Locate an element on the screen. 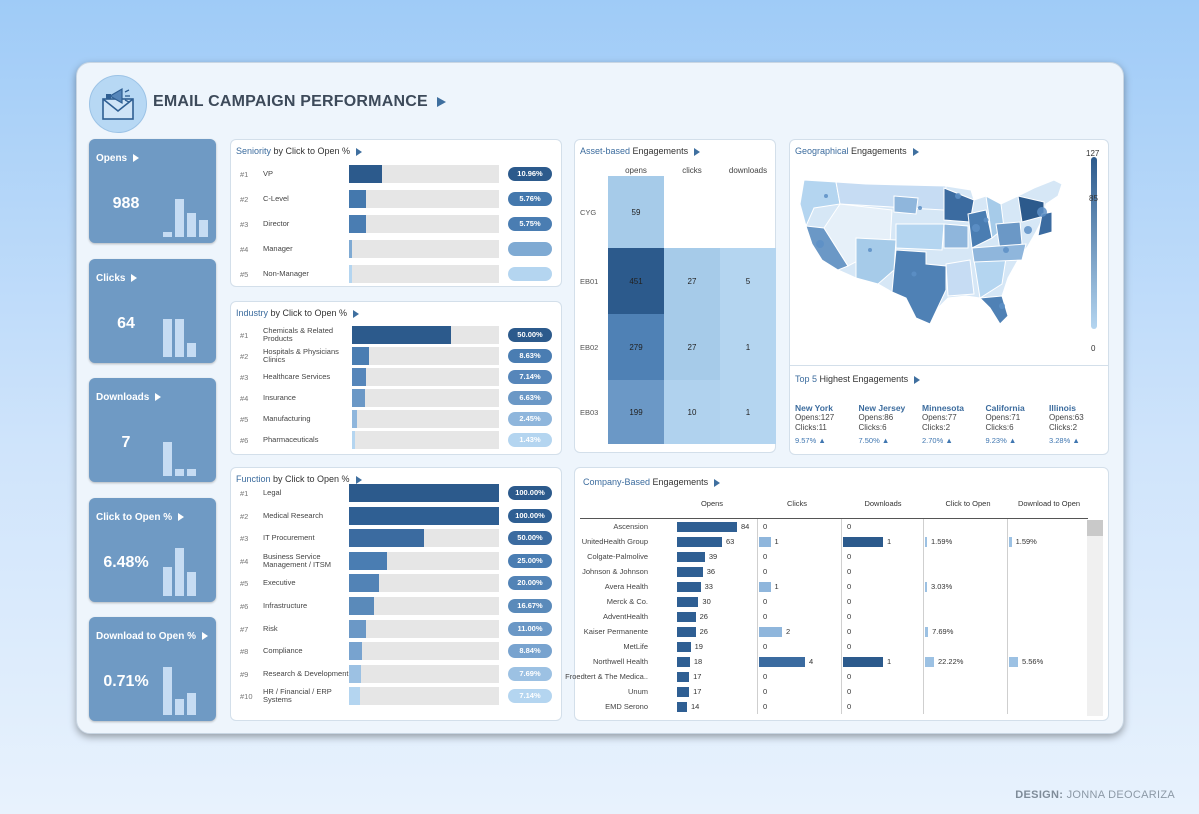 The image size is (1199, 814). kpi-card: Opens 988 is located at coordinates (152, 191).